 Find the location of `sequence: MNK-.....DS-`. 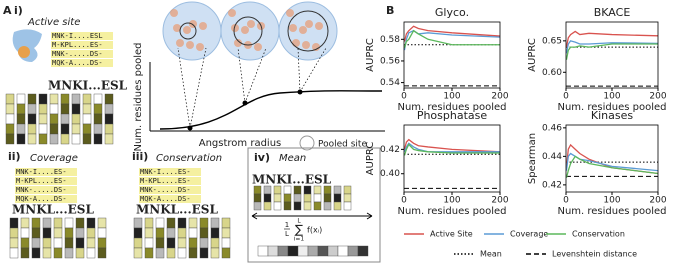

sequence: MNK-.....DS- is located at coordinates (41, 190).